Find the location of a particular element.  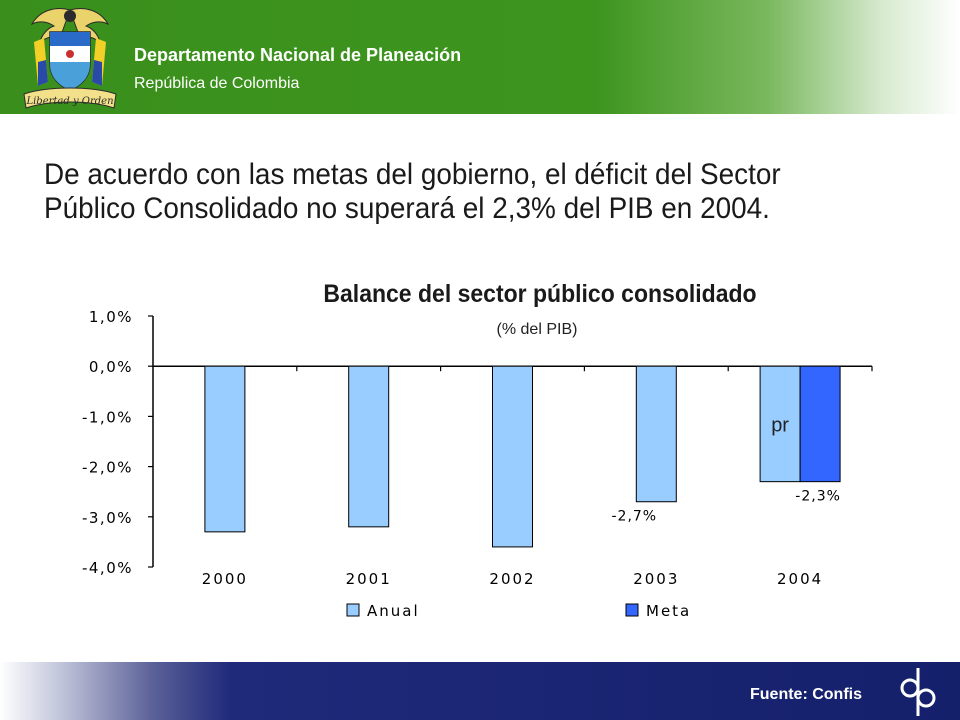

org-name: Departamento Nacional de Planeación is located at coordinates (298, 55).